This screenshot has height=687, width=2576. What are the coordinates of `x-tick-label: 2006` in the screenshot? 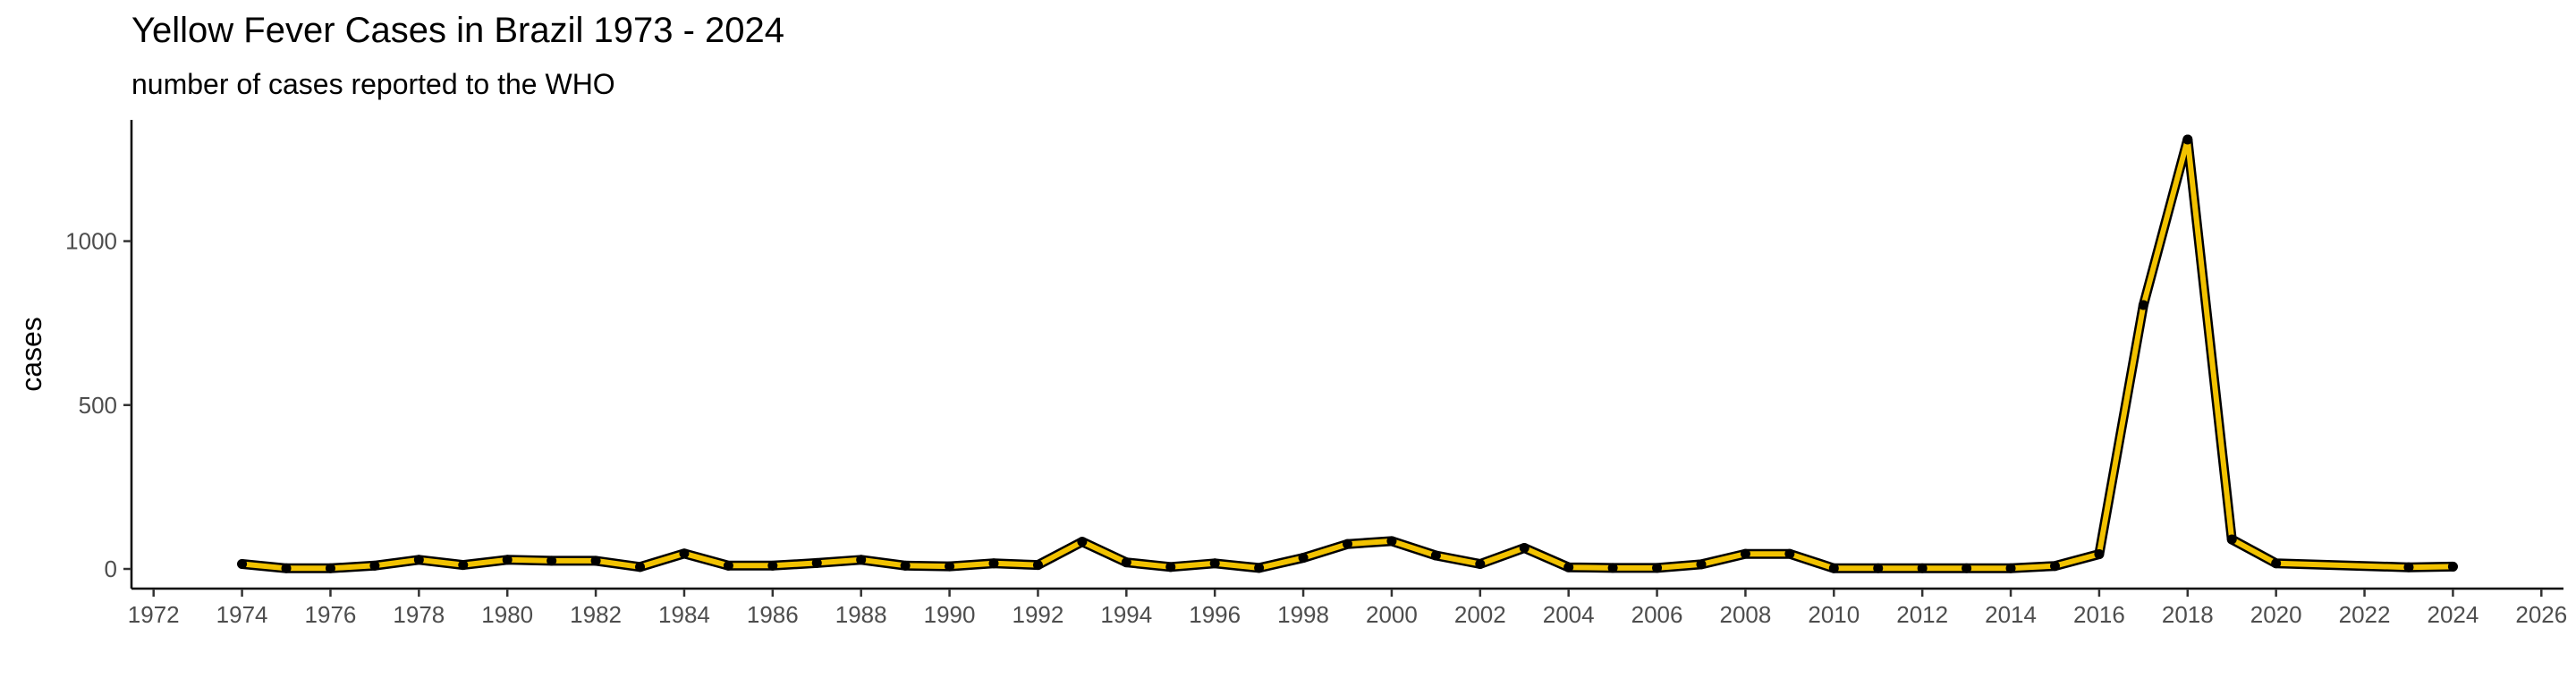 It's located at (1657, 614).